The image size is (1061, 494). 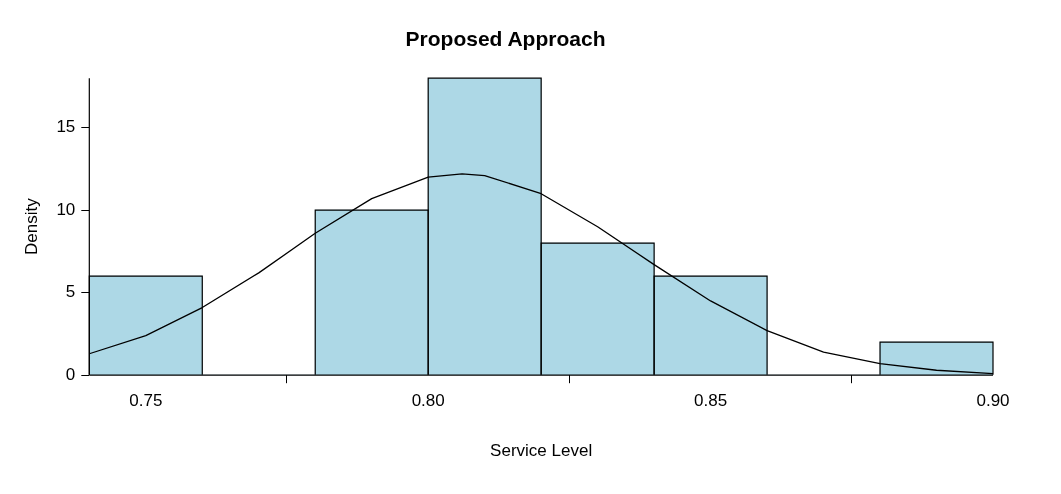 I want to click on y-tick-label: 0, so click(x=70, y=374).